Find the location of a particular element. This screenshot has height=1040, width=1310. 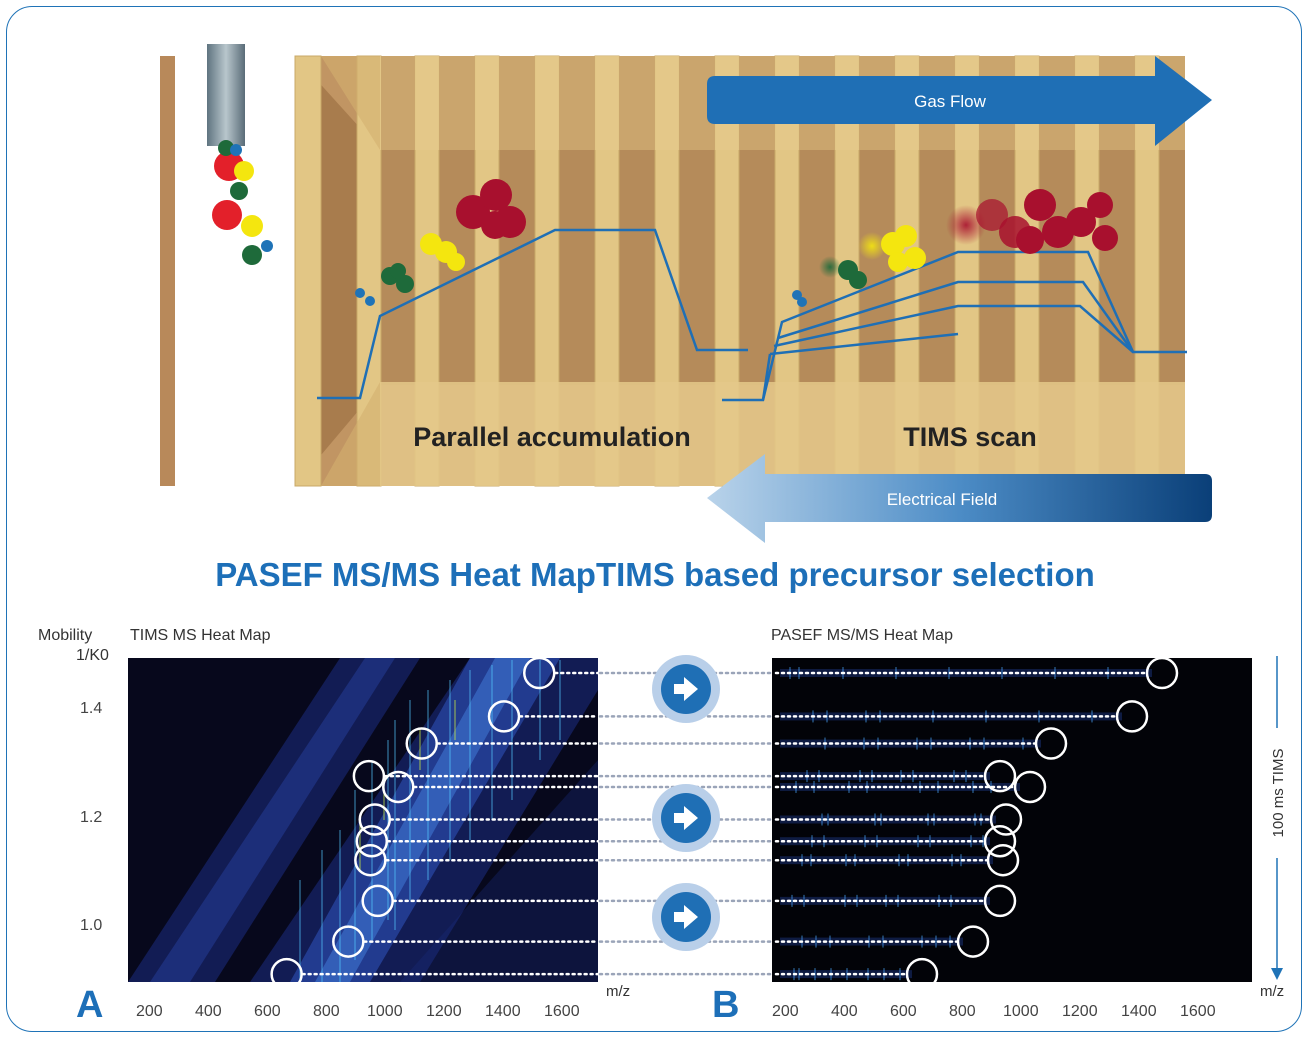

tims-scan-label: TIMS scan is located at coordinates (970, 437).